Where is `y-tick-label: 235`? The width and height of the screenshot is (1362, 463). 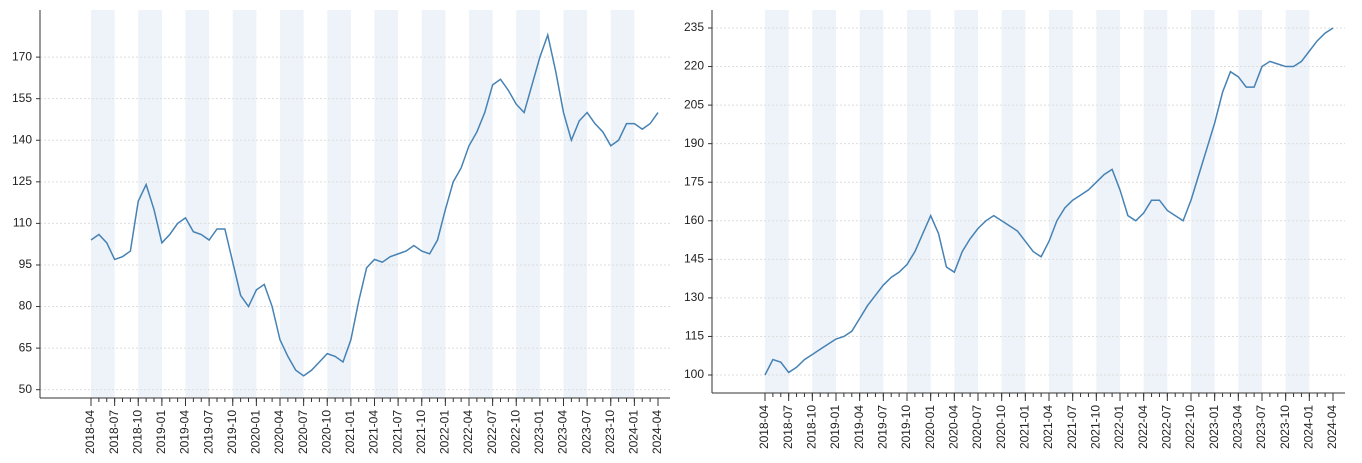
y-tick-label: 235 is located at coordinates (694, 27).